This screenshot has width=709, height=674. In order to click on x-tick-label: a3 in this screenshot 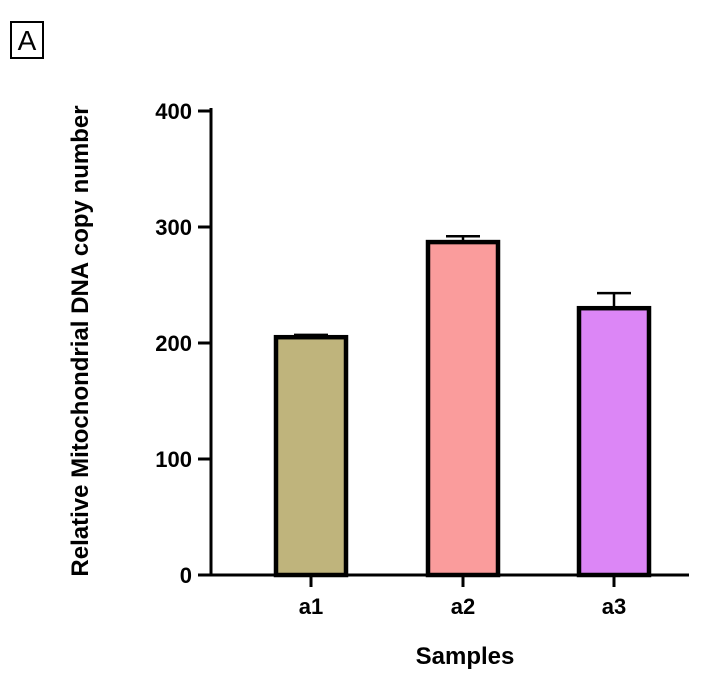, I will do `click(614, 606)`.